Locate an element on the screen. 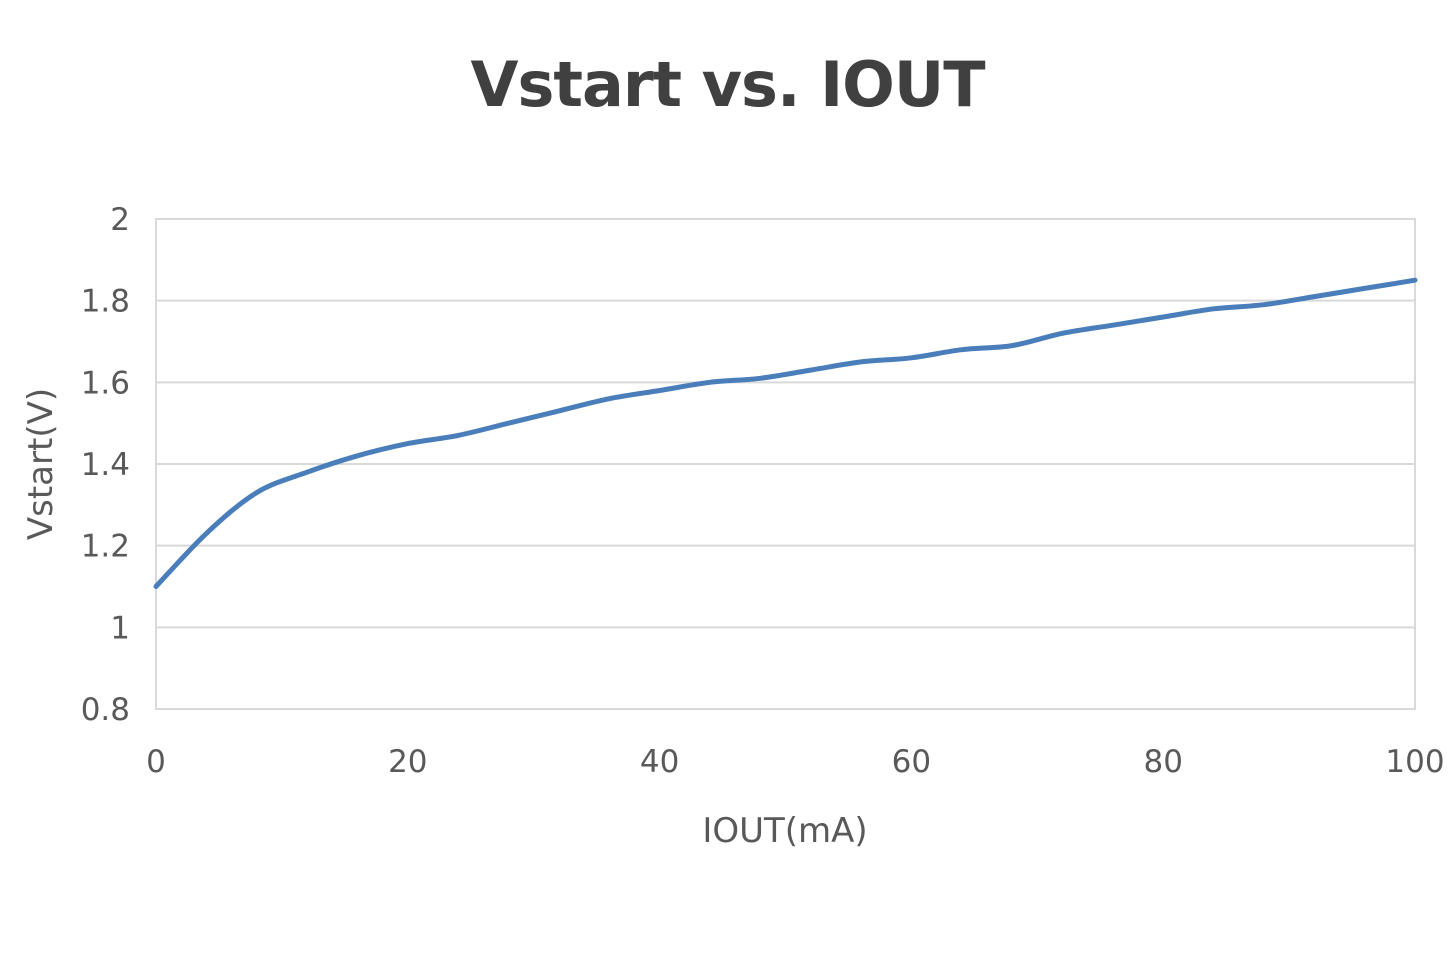 The image size is (1455, 953). x-tick-label: 100 is located at coordinates (1414, 762).